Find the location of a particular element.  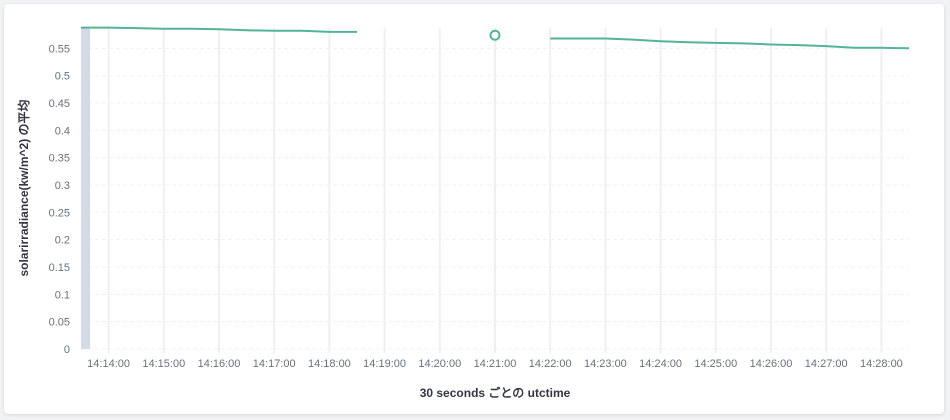

x-axis-title: 30 seconds ごとの utctime is located at coordinates (495, 392).